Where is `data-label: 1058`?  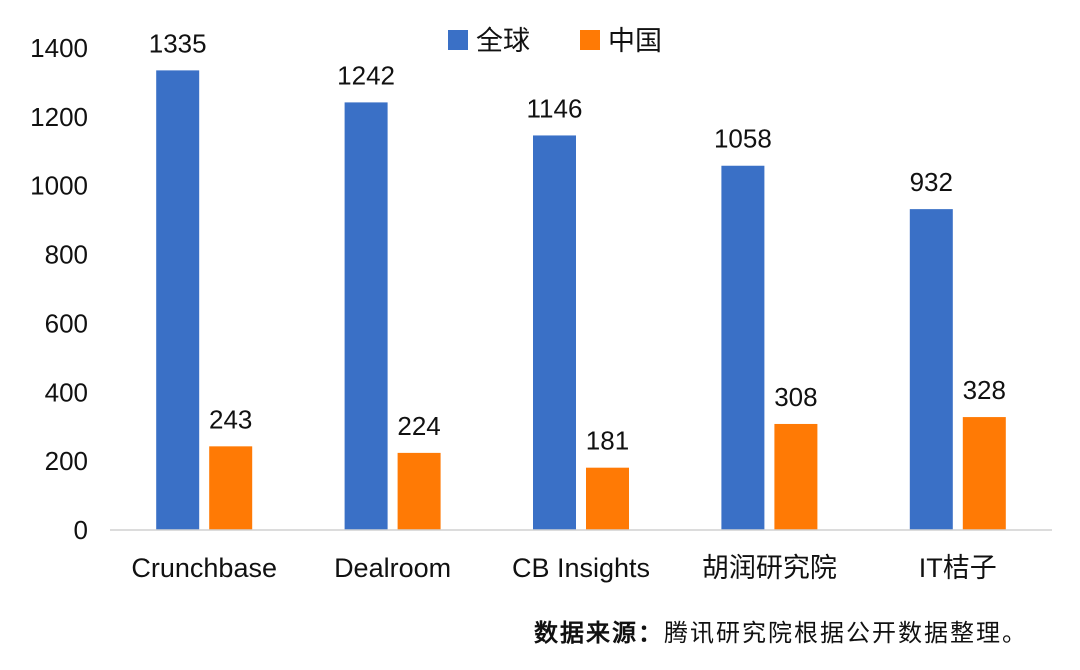 data-label: 1058 is located at coordinates (743, 139).